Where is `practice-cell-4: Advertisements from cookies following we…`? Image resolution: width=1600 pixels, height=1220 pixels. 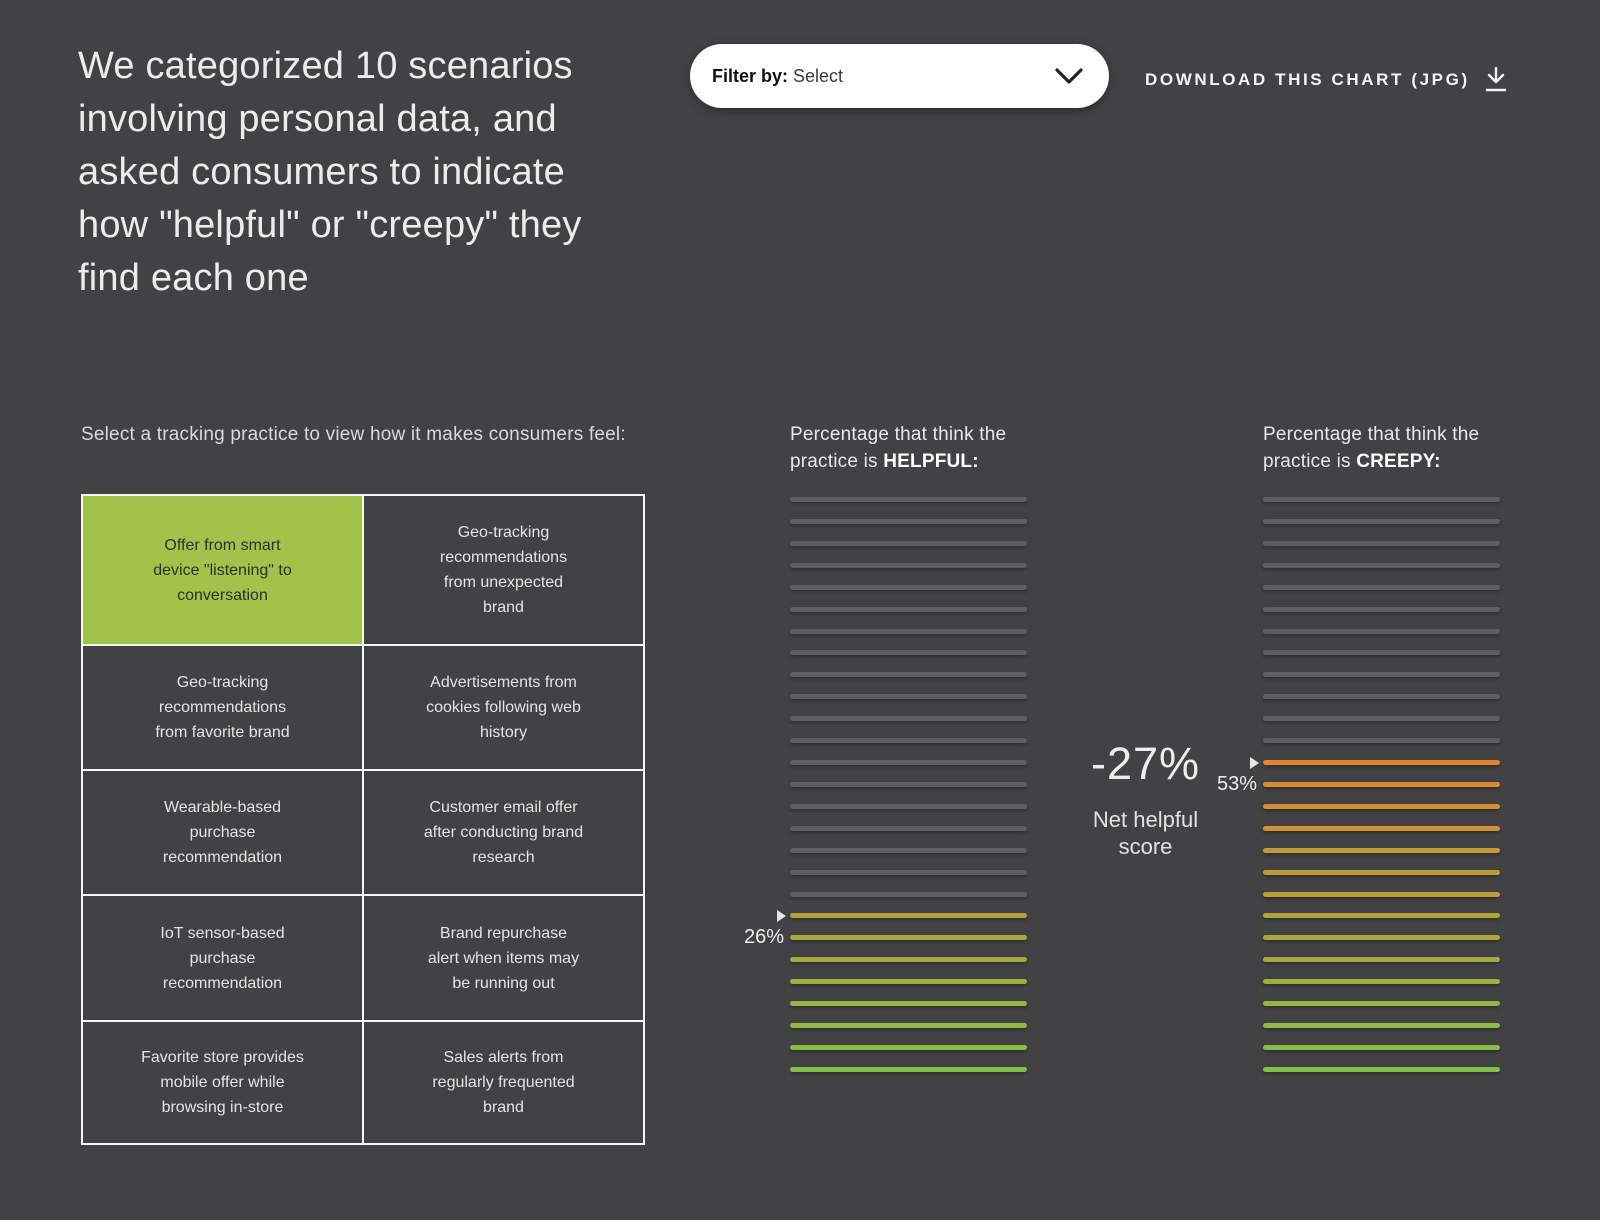 practice-cell-4: Advertisements from cookies following we… is located at coordinates (503, 707).